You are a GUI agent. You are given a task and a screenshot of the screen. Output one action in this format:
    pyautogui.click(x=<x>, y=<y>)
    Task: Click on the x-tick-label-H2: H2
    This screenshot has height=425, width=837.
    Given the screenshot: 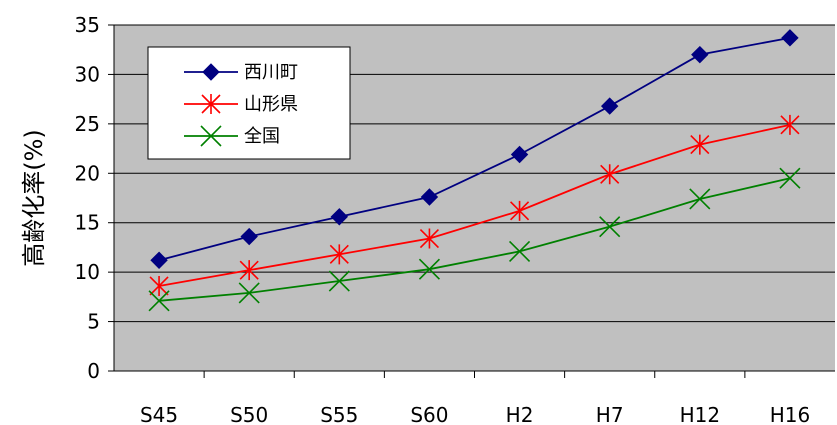 What is the action you would take?
    pyautogui.click(x=520, y=414)
    